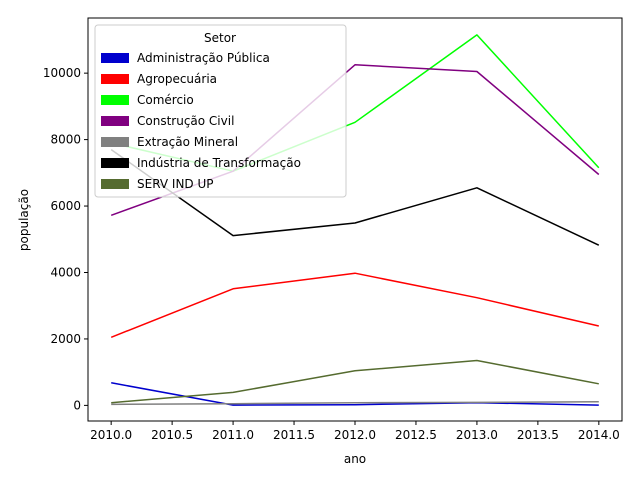 Image resolution: width=640 pixels, height=484 pixels. What do you see at coordinates (416, 435) in the screenshot?
I see `x-tick-label: 2012.5` at bounding box center [416, 435].